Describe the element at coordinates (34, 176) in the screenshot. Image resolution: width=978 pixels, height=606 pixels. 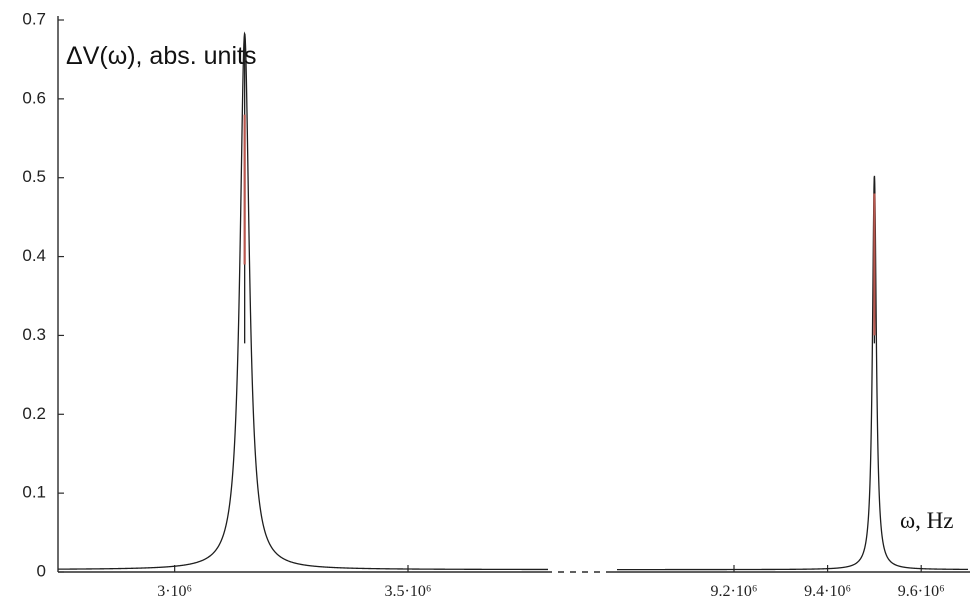
I see `y-tick-label: 0.5` at that location.